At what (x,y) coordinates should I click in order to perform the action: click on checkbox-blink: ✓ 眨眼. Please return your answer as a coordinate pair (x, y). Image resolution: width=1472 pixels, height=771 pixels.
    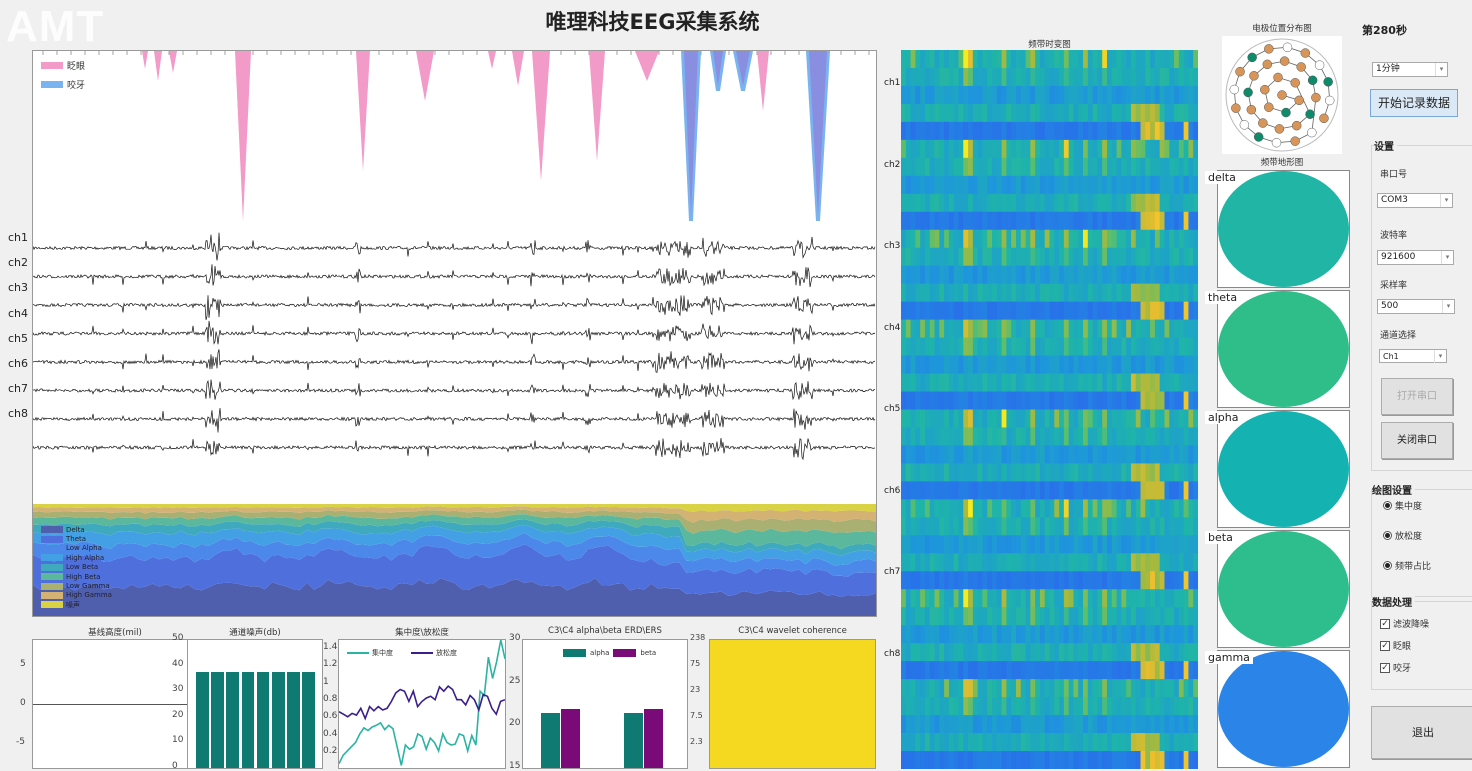
    Looking at the image, I should click on (1395, 645).